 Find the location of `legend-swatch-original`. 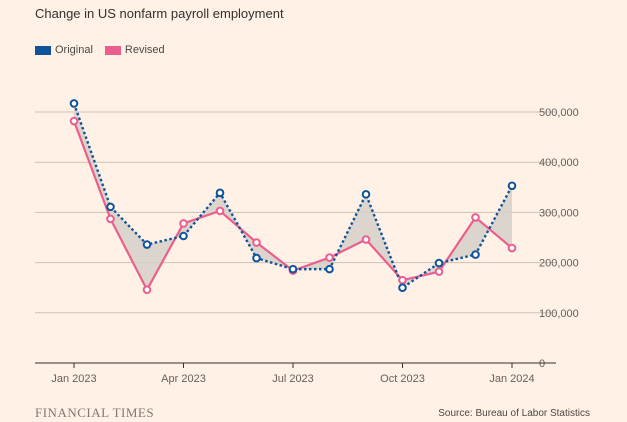

legend-swatch-original is located at coordinates (43, 50).